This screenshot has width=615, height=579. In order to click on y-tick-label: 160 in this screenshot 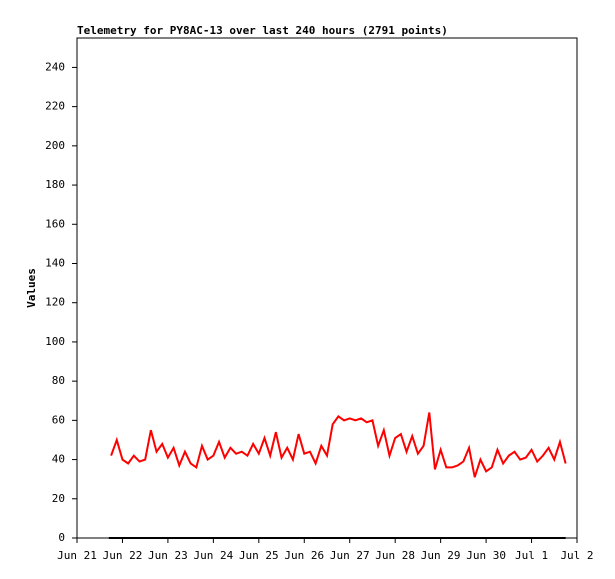, I will do `click(55, 223)`.